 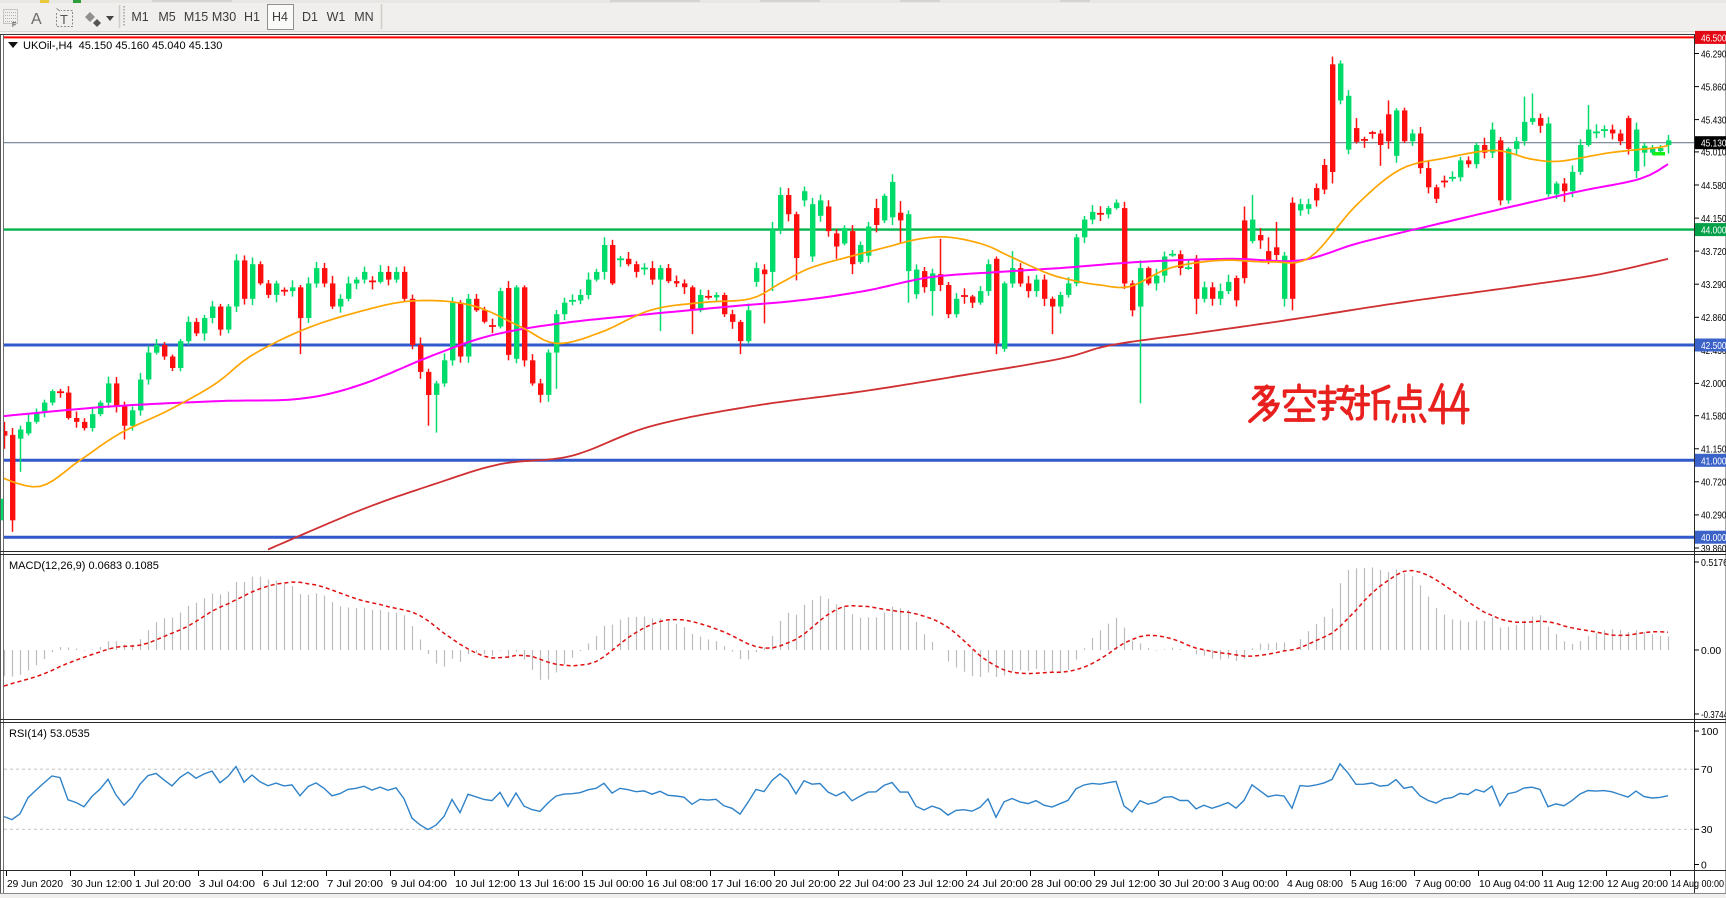 I want to click on svg-text: 11 Aug 12:00, so click(x=1573, y=884).